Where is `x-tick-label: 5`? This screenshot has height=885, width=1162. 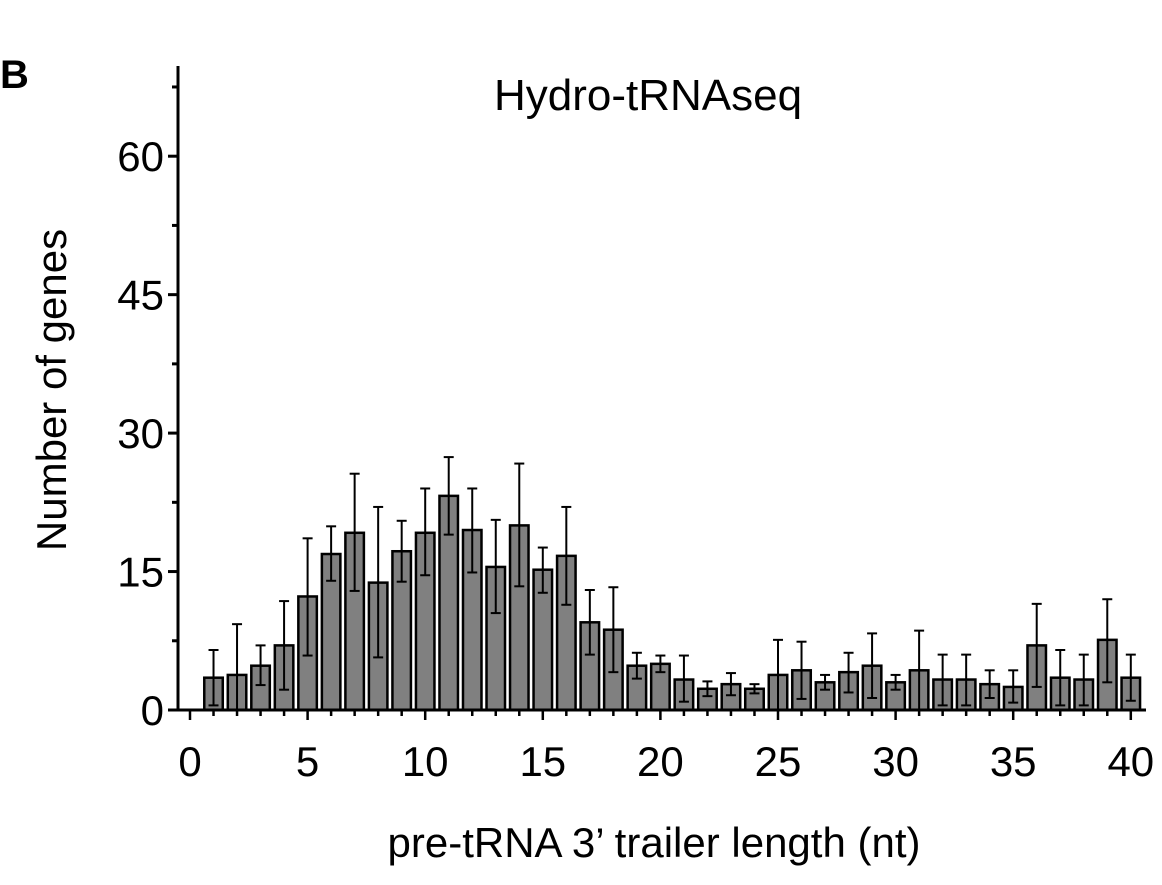
x-tick-label: 5 is located at coordinates (307, 761).